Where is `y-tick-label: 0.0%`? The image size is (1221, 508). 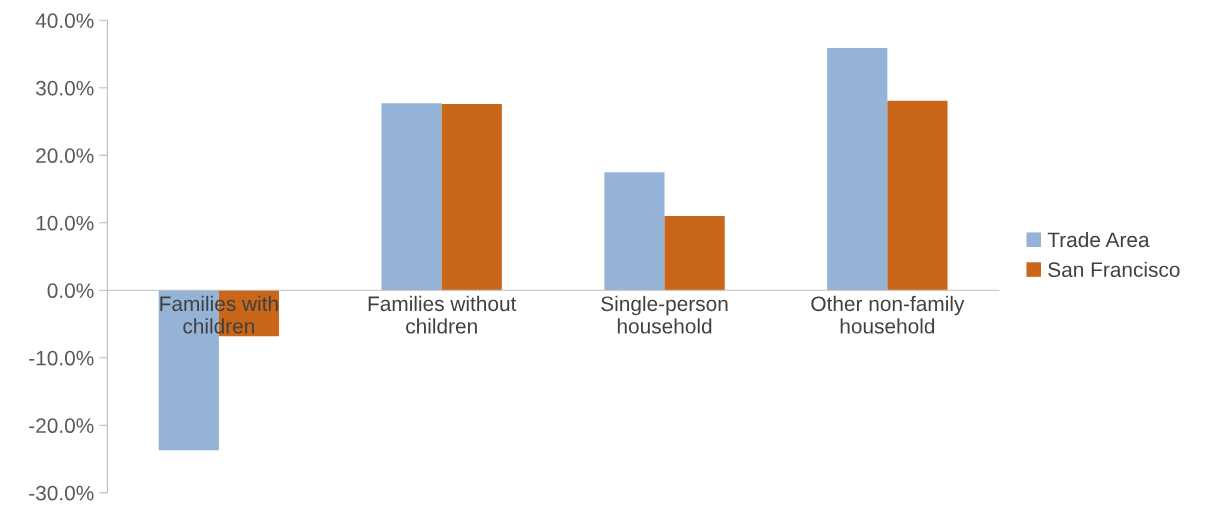
y-tick-label: 0.0% is located at coordinates (70, 291).